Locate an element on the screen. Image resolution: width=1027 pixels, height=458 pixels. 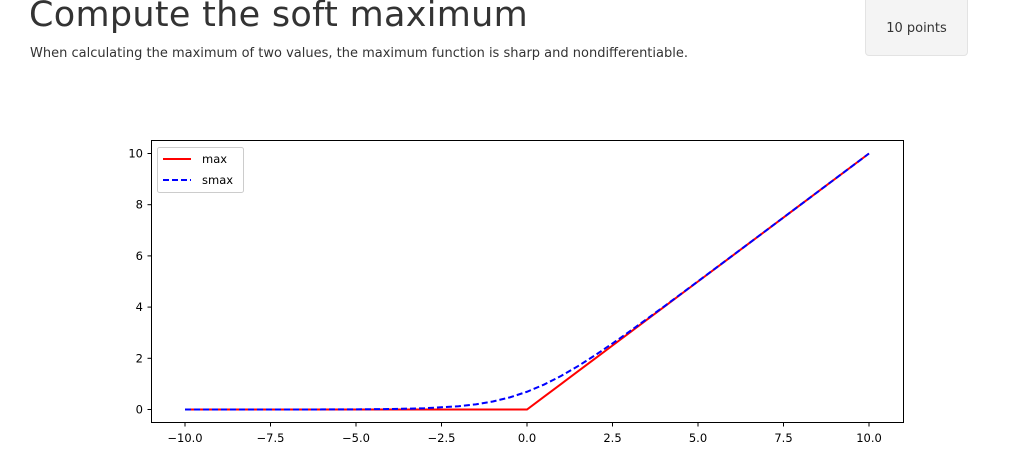
points-badge: 10 points is located at coordinates (916, 28).